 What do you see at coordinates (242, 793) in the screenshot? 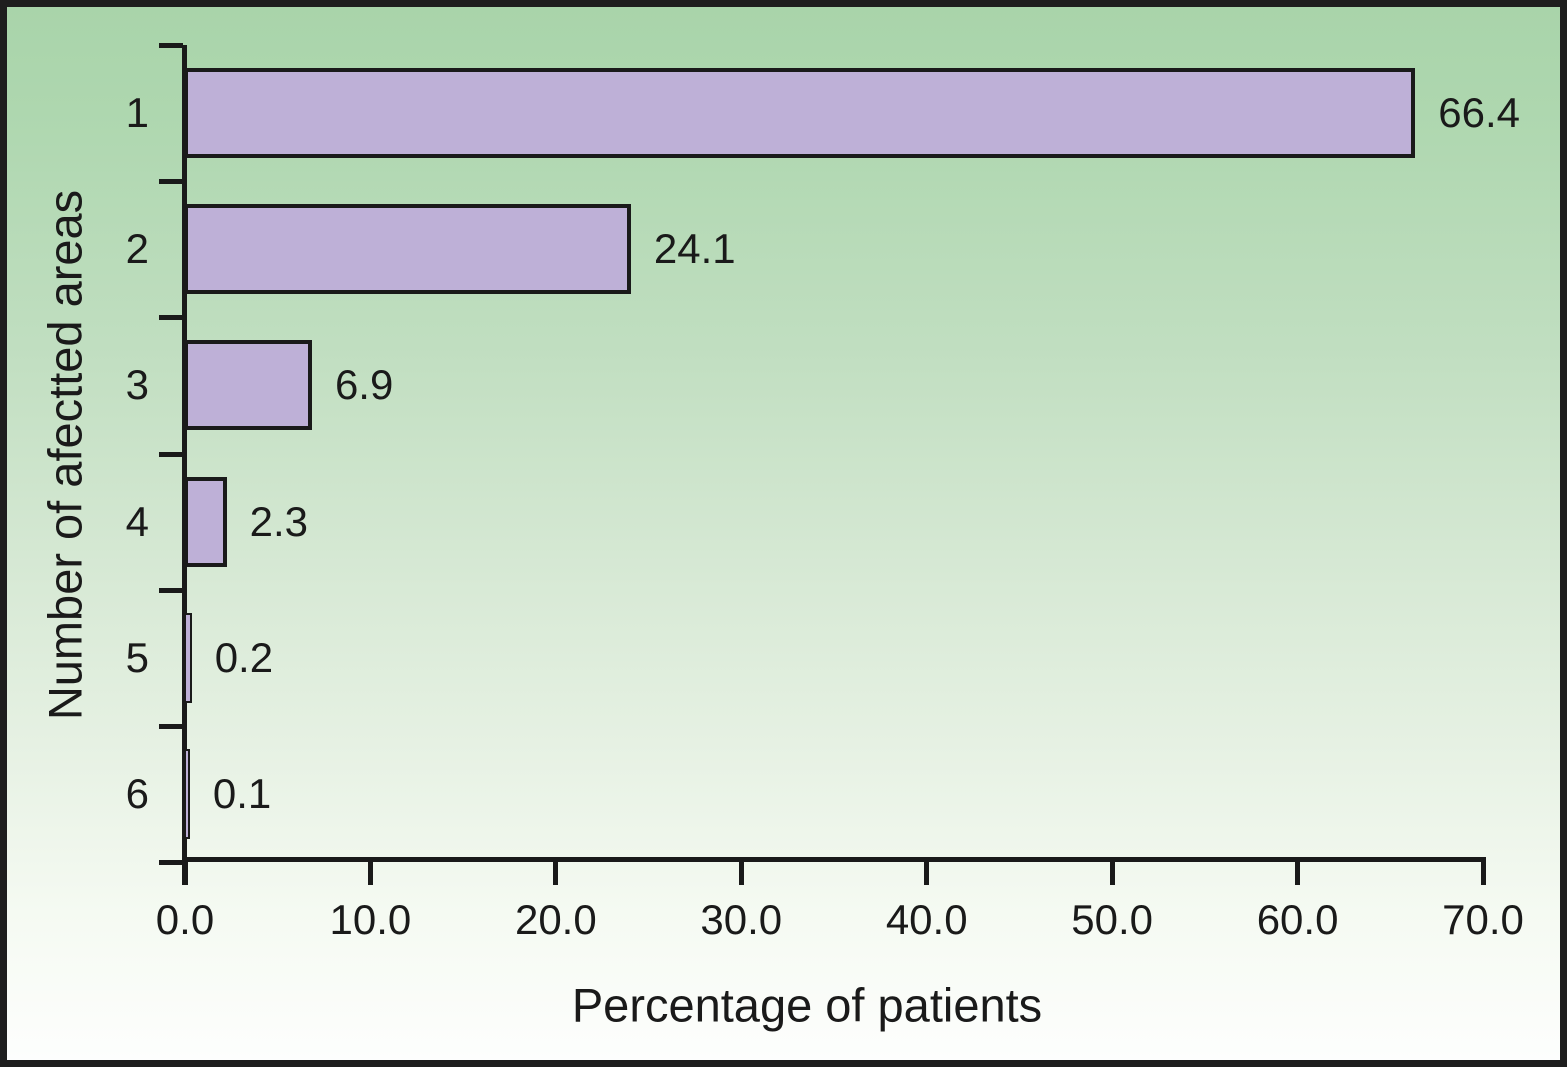
I see `bar-value-label: 0.1` at bounding box center [242, 793].